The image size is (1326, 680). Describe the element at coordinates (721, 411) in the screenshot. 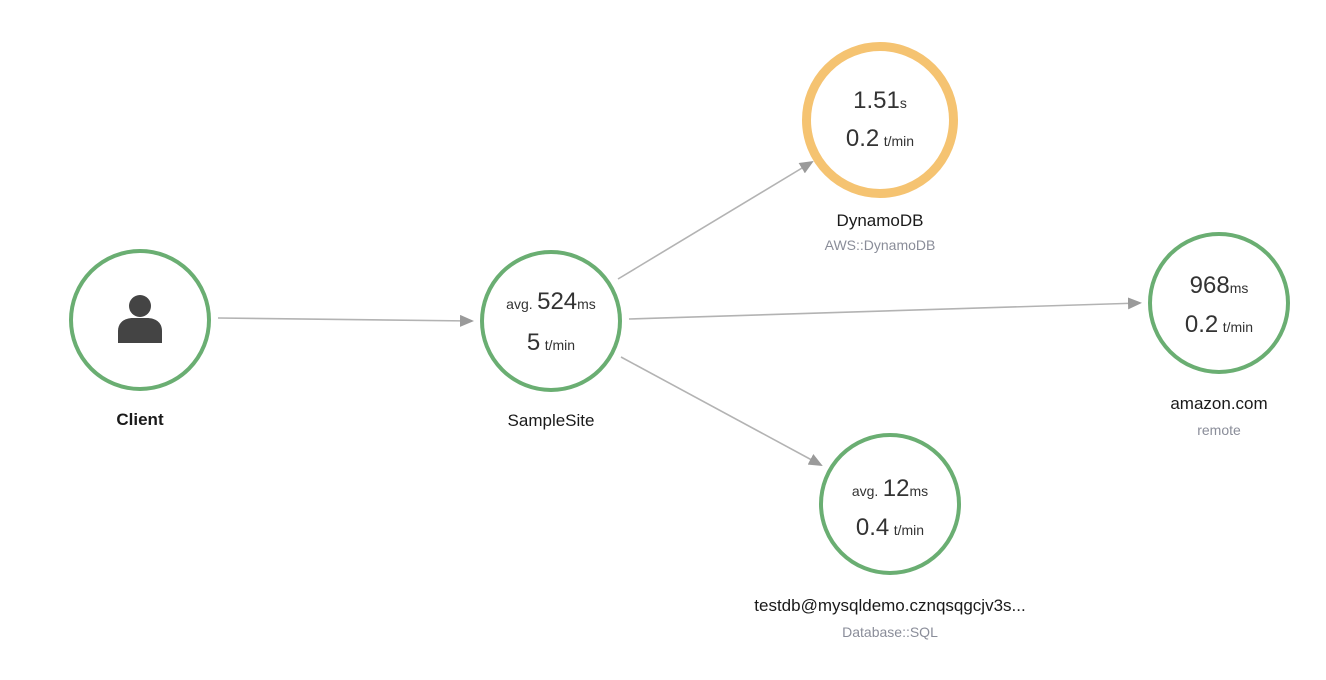

I see `edge-samplesite-to-testdb` at that location.